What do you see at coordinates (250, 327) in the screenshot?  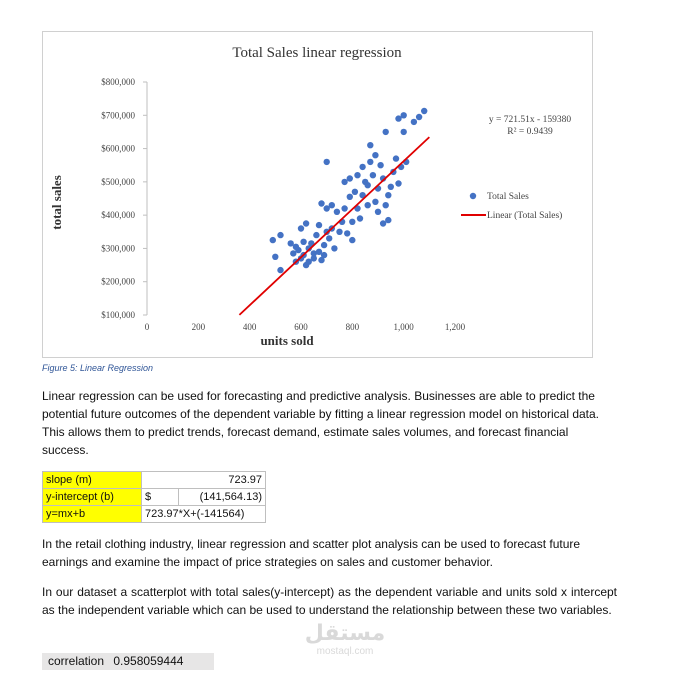 I see `x-tick-label: 400` at bounding box center [250, 327].